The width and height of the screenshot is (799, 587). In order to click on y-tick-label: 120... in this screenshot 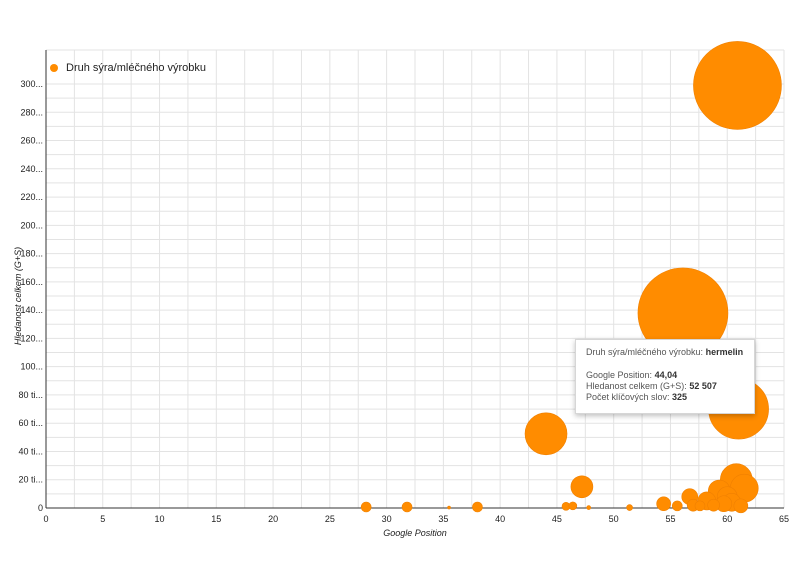, I will do `click(31, 338)`.